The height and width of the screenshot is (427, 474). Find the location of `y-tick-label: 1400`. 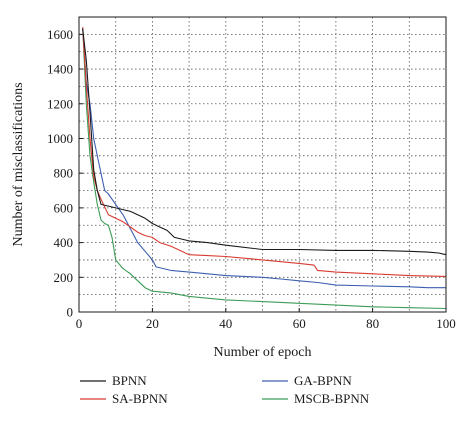

y-tick-label: 1400 is located at coordinates (60, 69).